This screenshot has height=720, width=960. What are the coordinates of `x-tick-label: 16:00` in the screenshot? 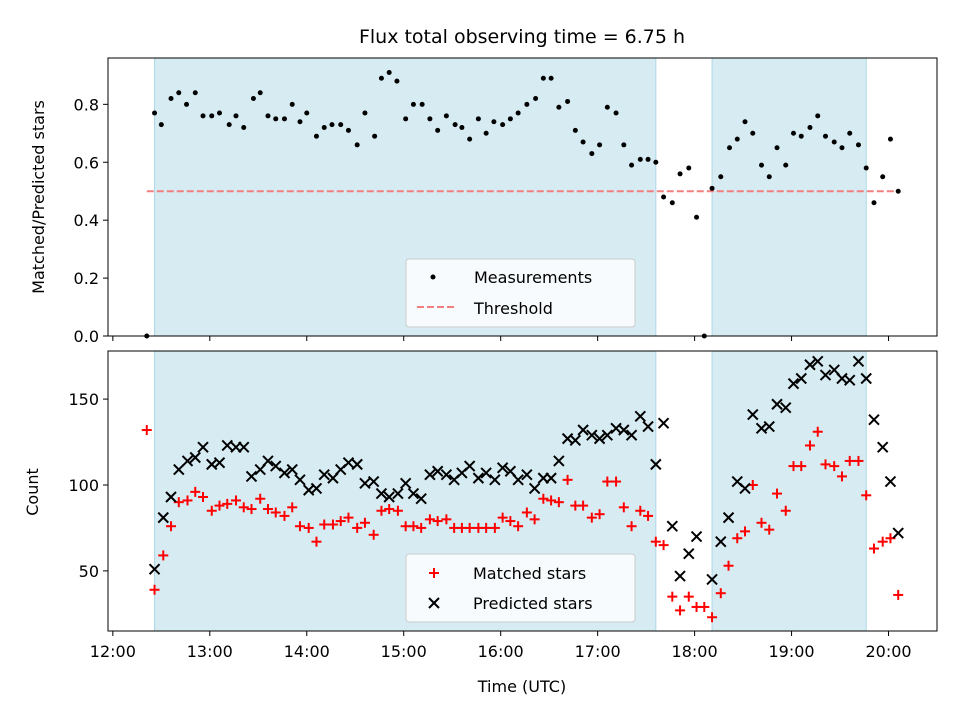 It's located at (501, 651).